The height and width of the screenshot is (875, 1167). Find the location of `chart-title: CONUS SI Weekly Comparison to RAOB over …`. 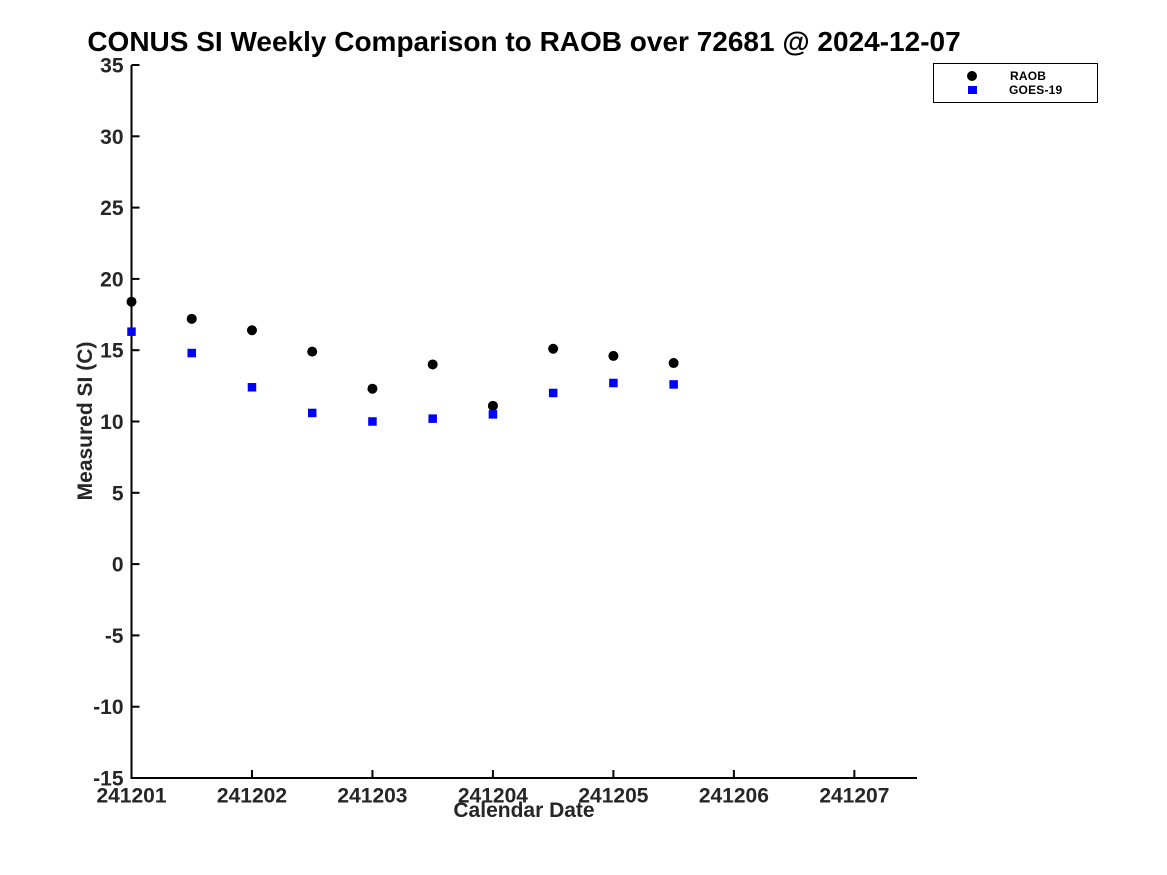

chart-title: CONUS SI Weekly Comparison to RAOB over … is located at coordinates (524, 41).